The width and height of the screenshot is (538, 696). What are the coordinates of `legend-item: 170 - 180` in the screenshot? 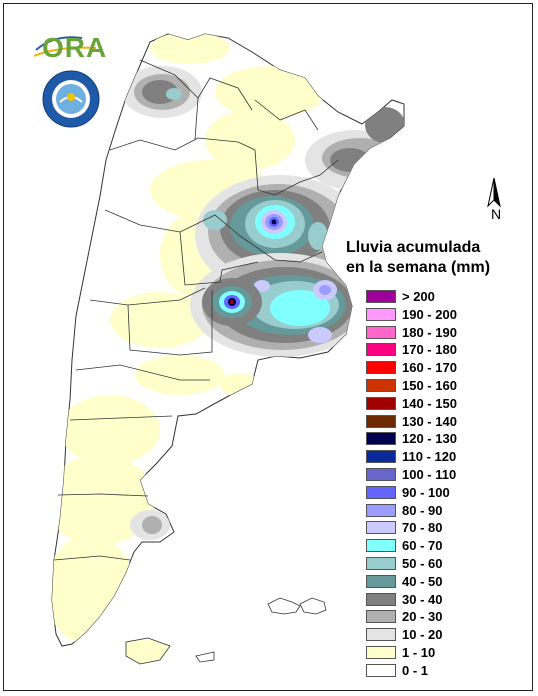 It's located at (446, 350).